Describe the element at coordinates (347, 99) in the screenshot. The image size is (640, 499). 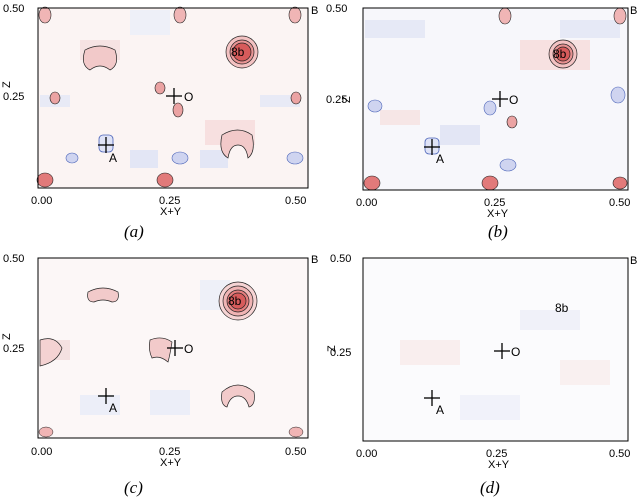
I see `panel-b-ylabel: Z` at that location.